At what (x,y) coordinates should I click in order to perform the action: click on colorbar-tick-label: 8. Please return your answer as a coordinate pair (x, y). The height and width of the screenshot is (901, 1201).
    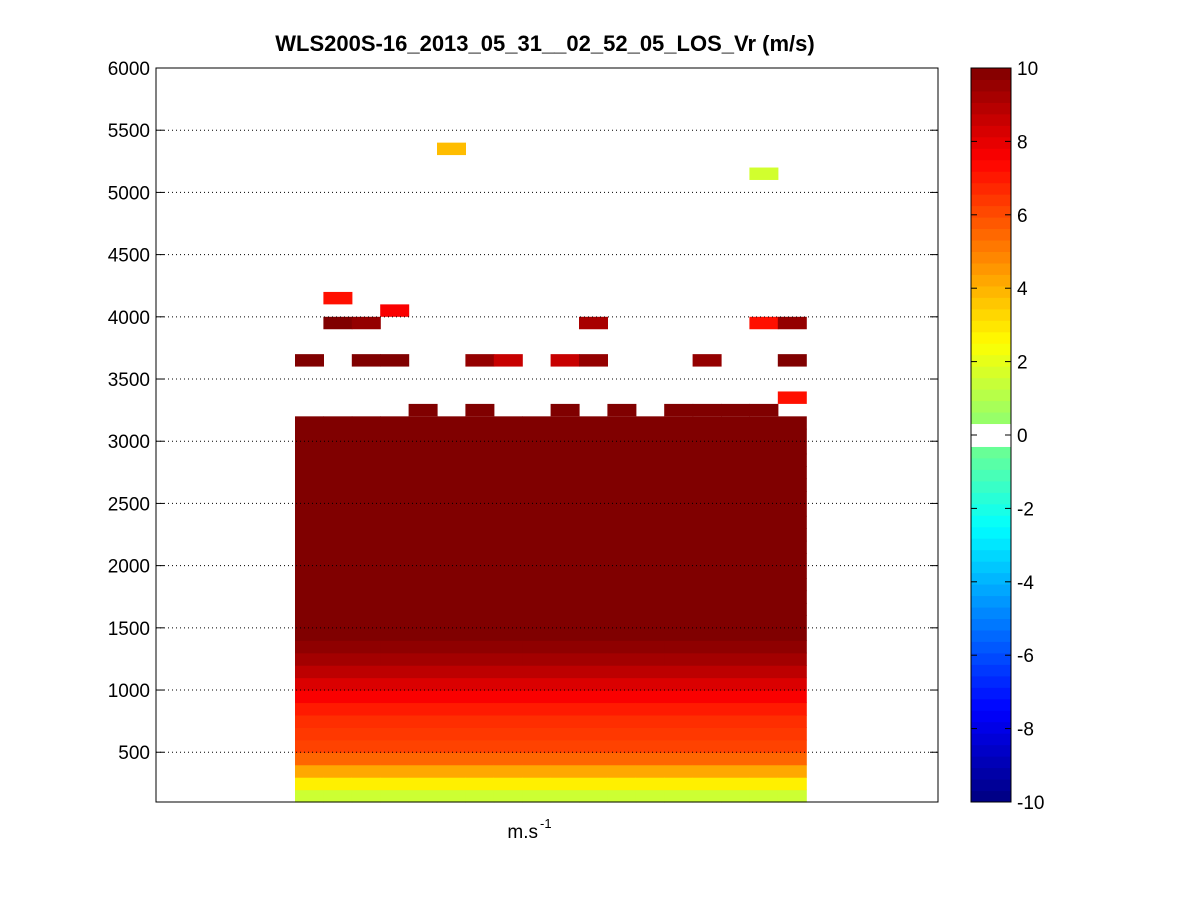
    Looking at the image, I should click on (1022, 142).